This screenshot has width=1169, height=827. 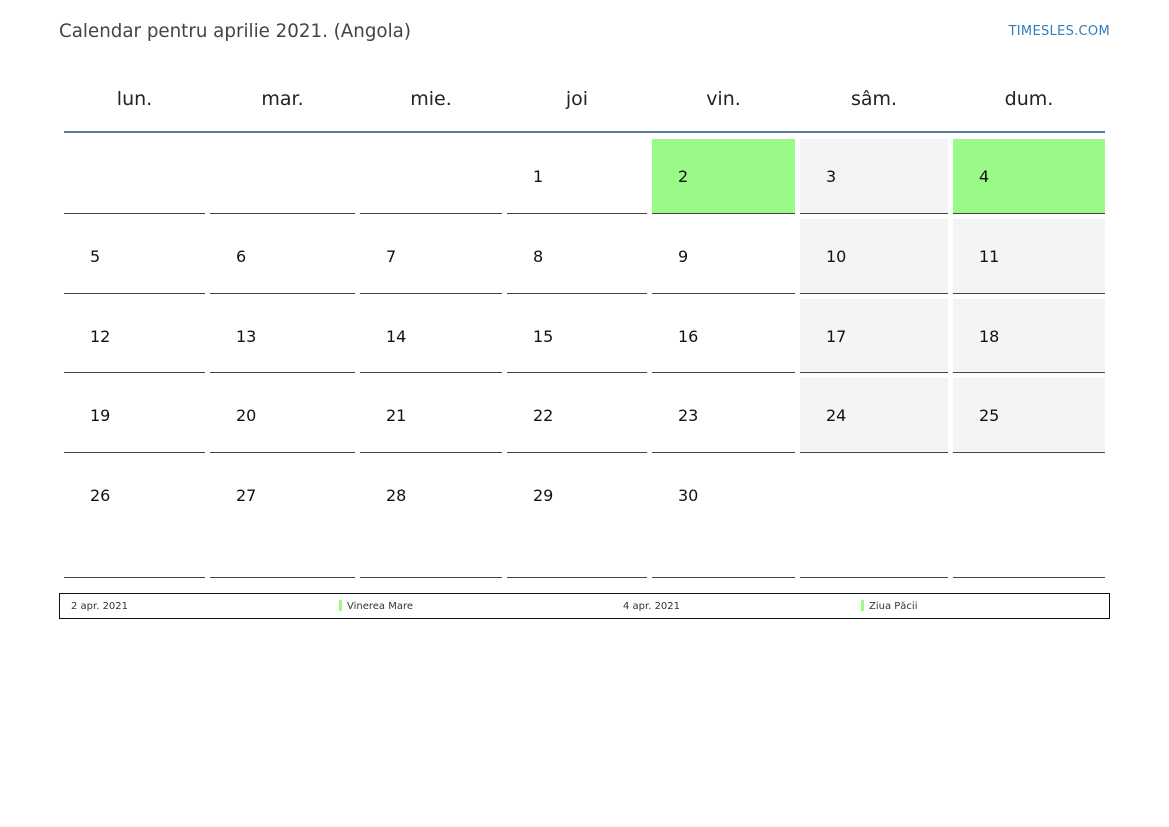 What do you see at coordinates (134, 336) in the screenshot?
I see `calendar-day-cell: 12` at bounding box center [134, 336].